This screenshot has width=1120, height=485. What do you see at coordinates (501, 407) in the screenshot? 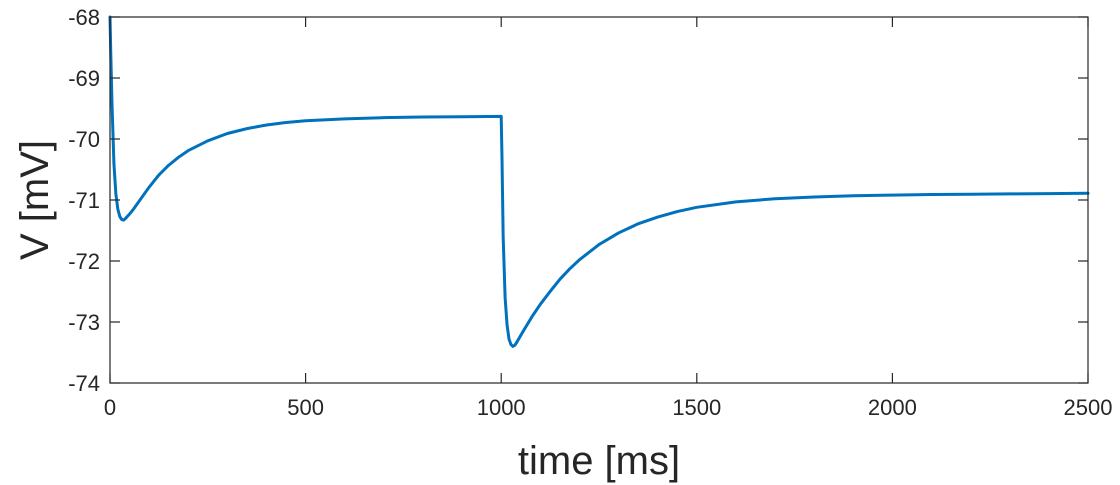
I see `x-tick-label: 1000` at bounding box center [501, 407].